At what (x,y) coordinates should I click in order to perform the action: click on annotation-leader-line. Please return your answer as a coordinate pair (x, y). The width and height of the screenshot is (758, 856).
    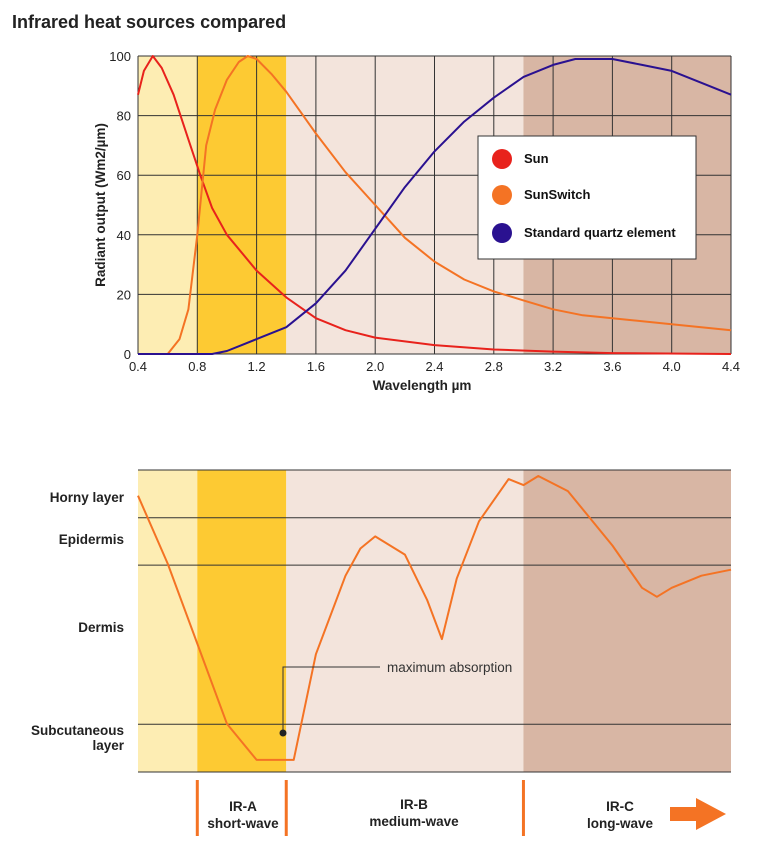
    Looking at the image, I should click on (331, 699).